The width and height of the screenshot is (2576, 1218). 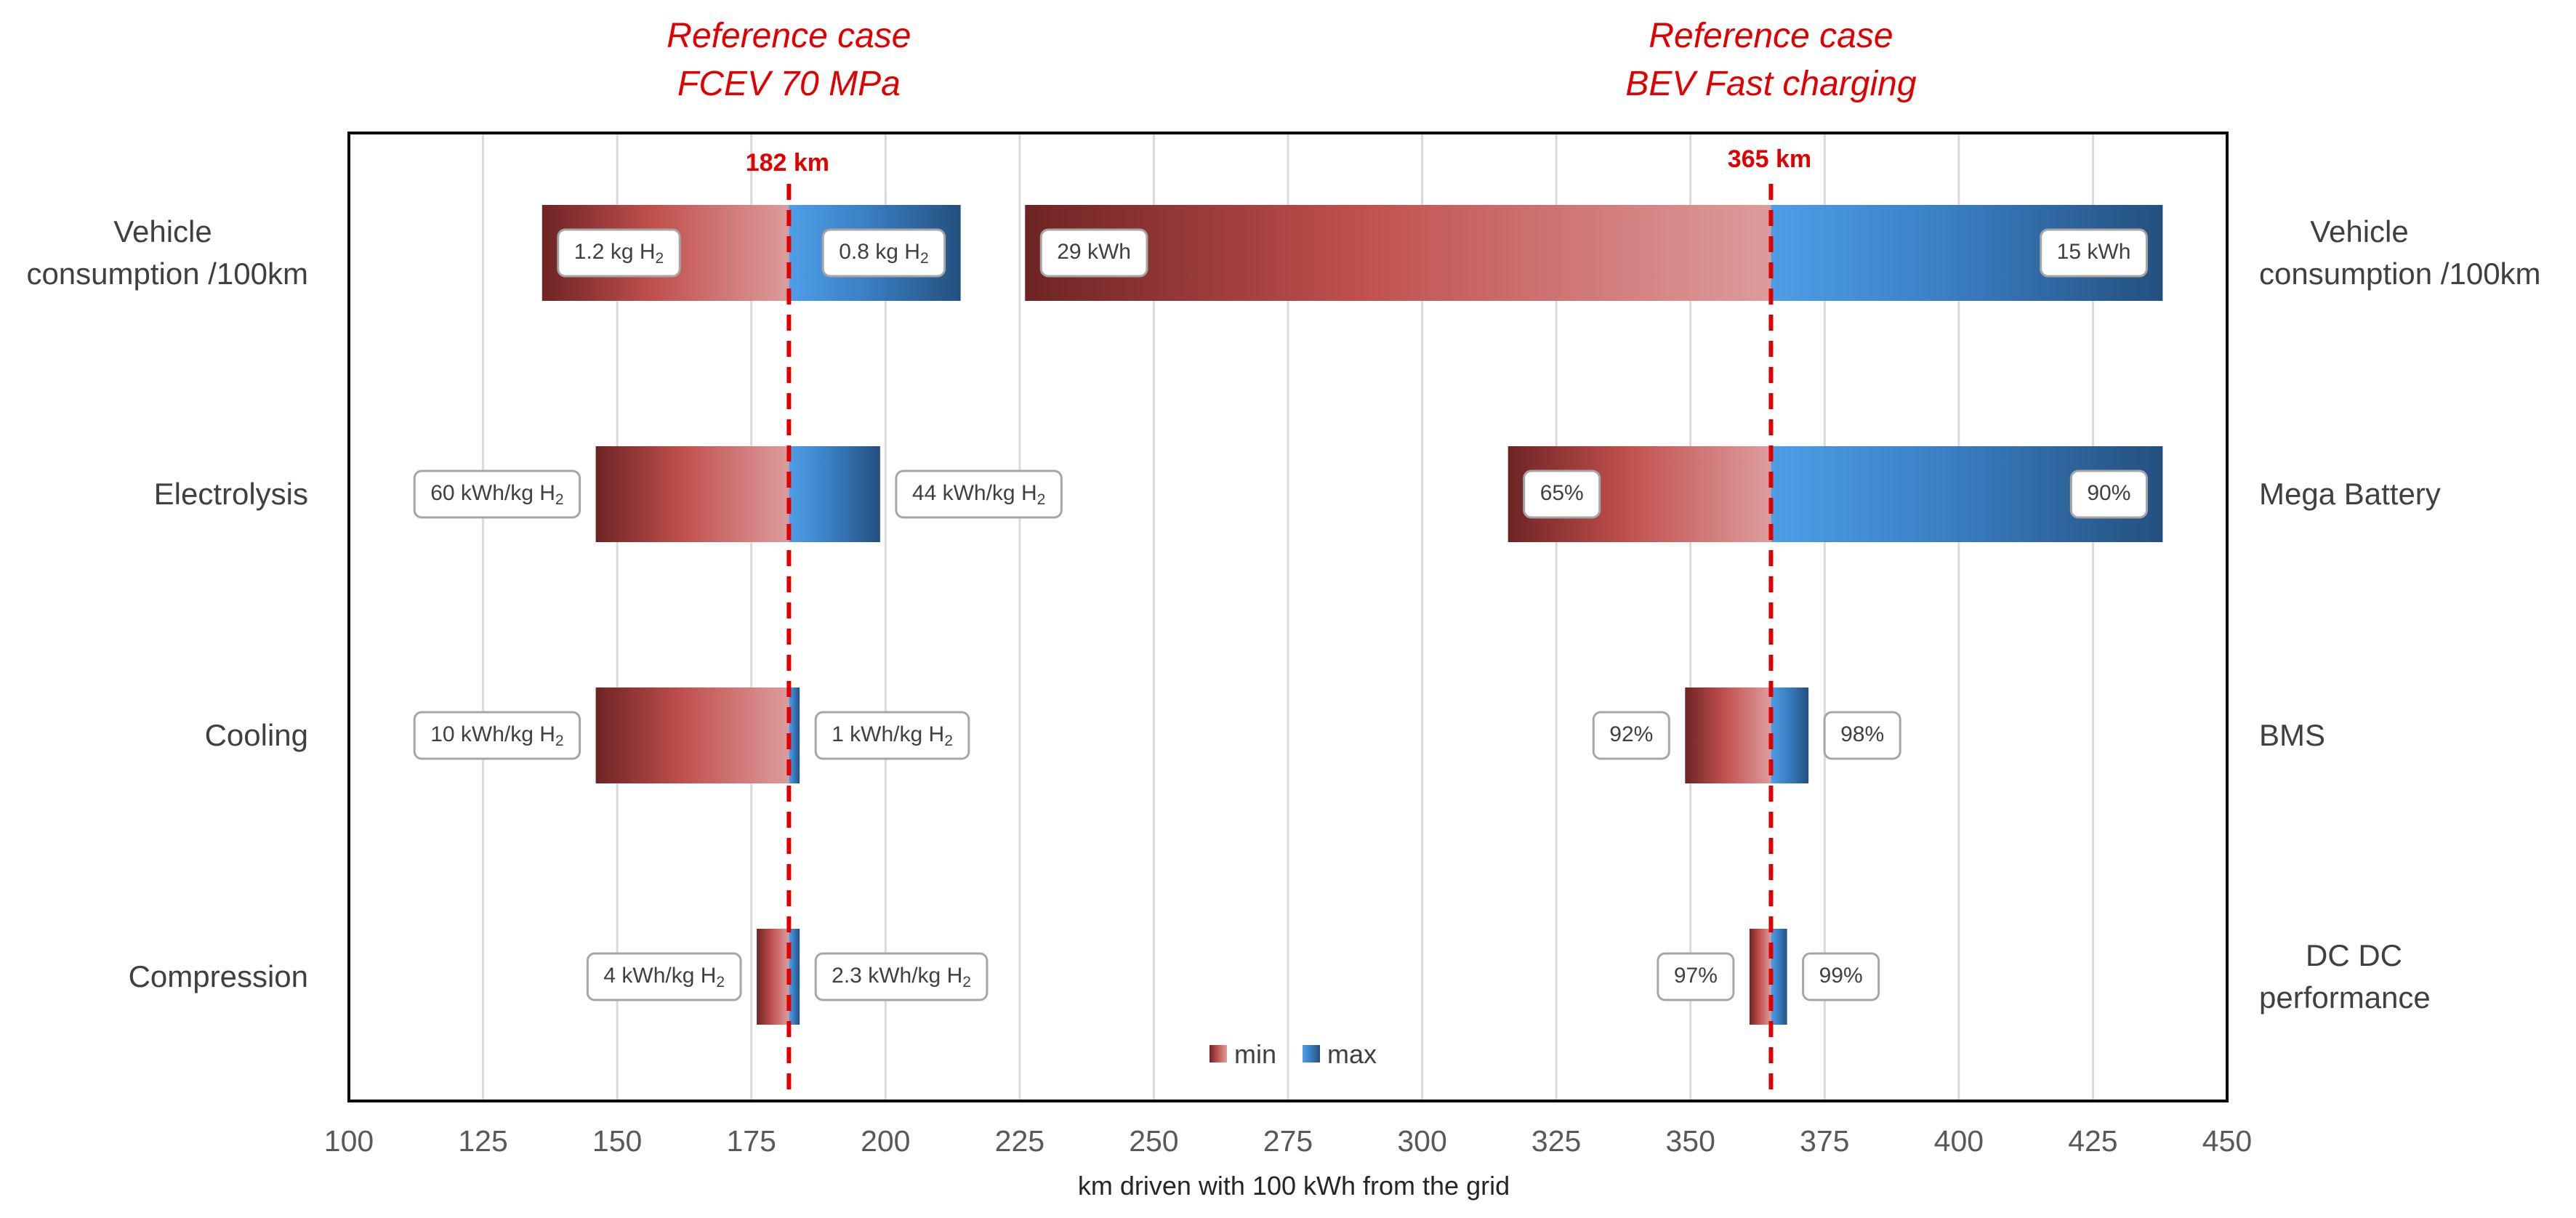 I want to click on data-label-max-group: 1 kWh/kg H2​, so click(x=892, y=736).